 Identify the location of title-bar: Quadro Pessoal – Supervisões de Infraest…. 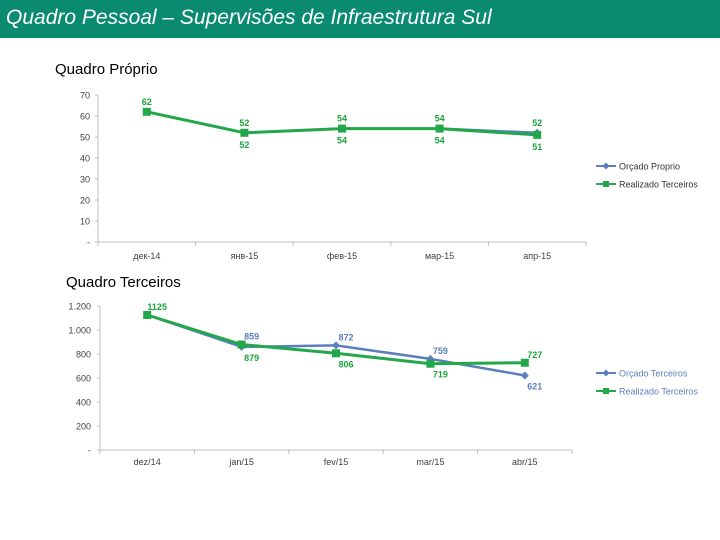
(360, 19).